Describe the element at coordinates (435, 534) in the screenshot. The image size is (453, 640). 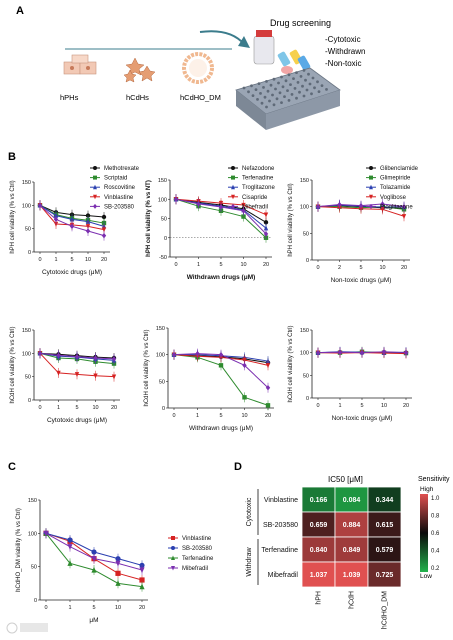
I see `colorbar-tick-label: 0.6` at that location.